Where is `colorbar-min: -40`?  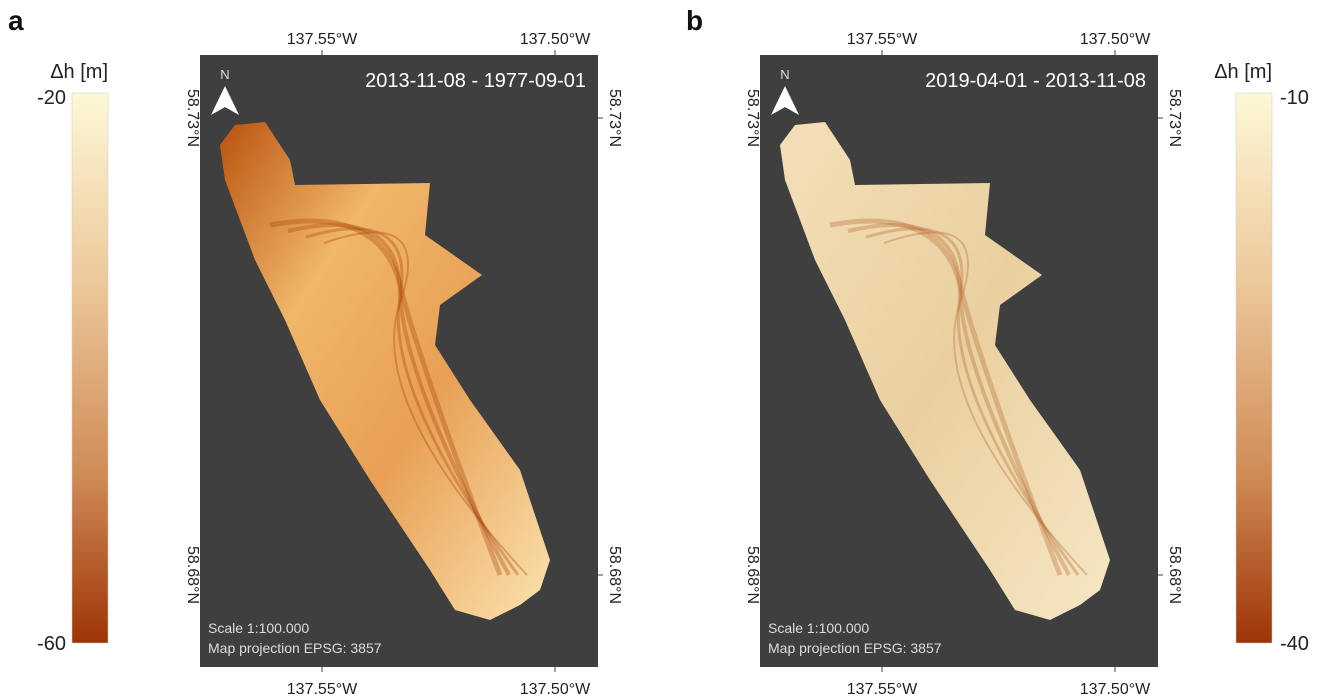 colorbar-min: -40 is located at coordinates (1294, 644).